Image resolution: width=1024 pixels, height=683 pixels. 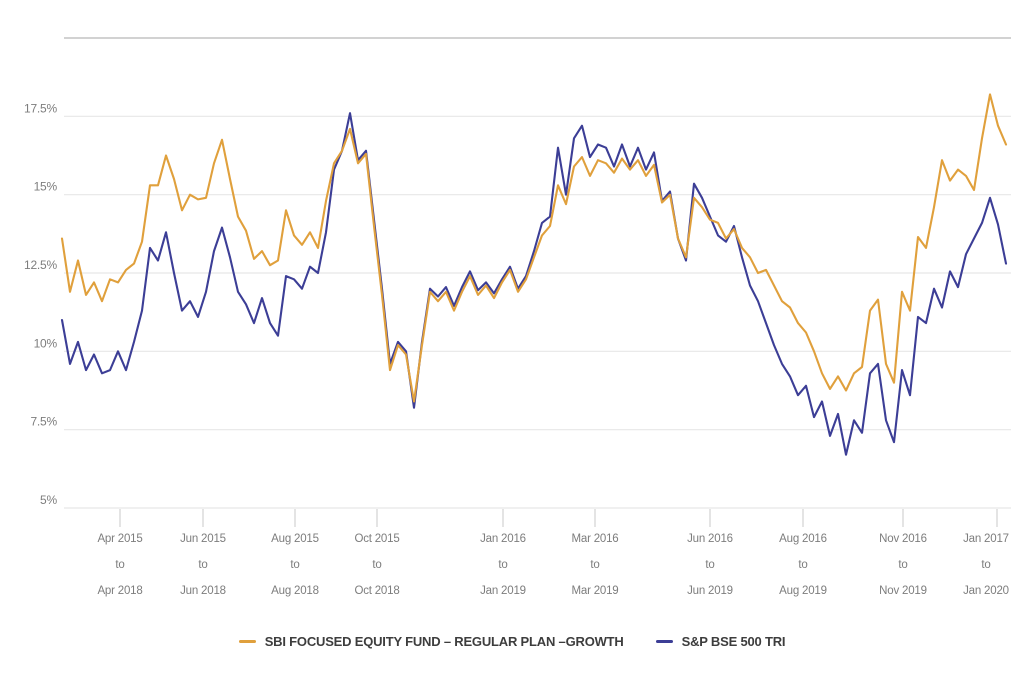 I want to click on x-axis-ticks, so click(x=558, y=518).